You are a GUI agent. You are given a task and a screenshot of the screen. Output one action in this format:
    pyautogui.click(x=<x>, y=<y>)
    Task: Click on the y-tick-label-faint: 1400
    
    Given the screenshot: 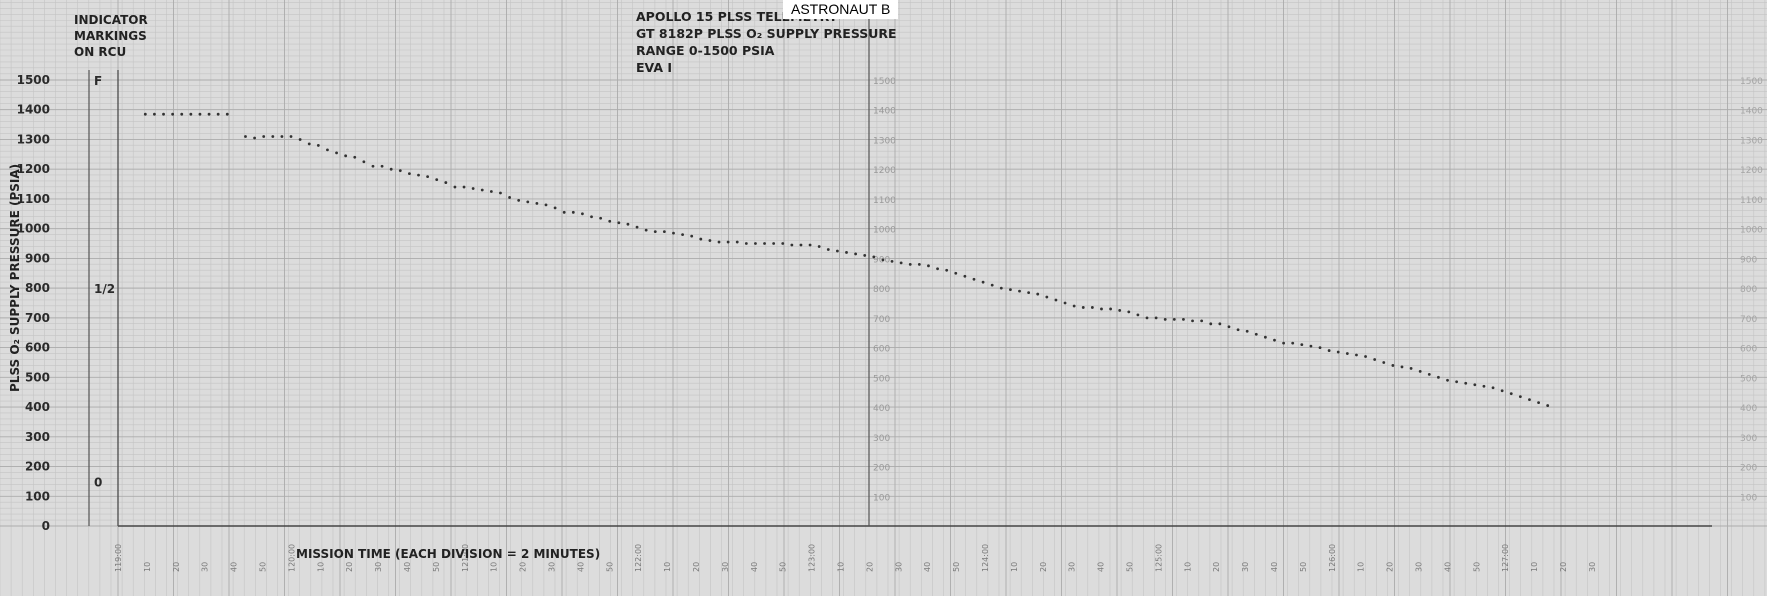 What is the action you would take?
    pyautogui.click(x=1751, y=112)
    